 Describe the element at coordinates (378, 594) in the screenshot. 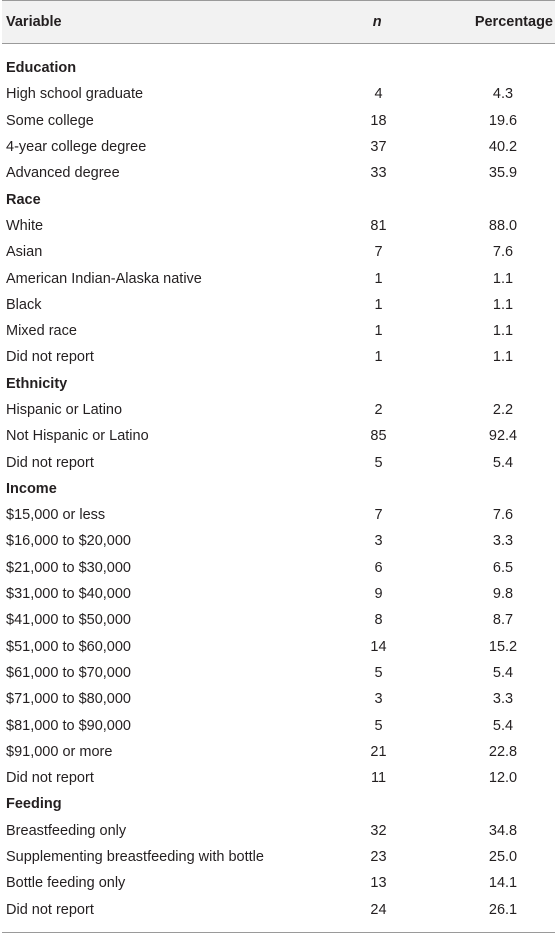

I see `row-n: 9` at that location.